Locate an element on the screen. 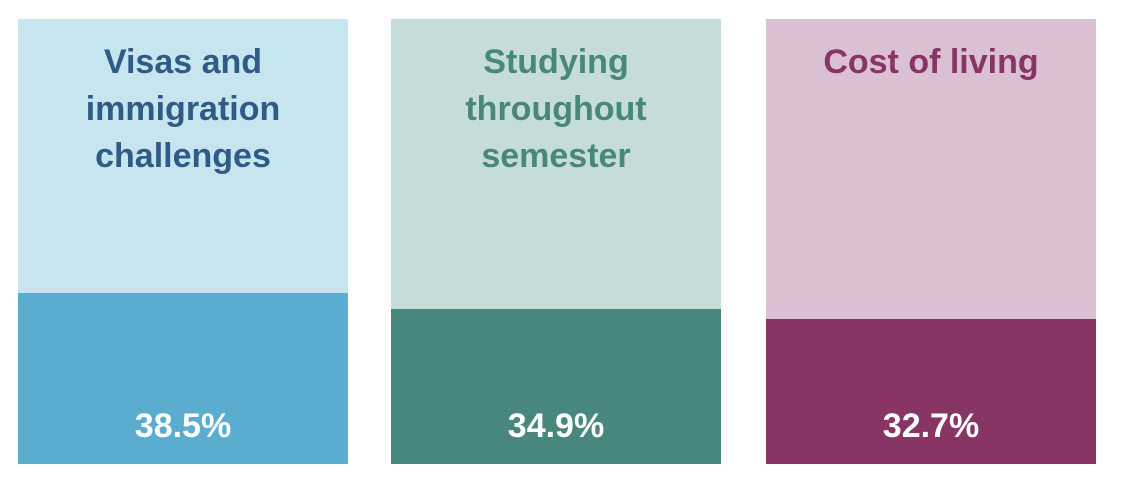  value-label: 34.9% is located at coordinates (556, 426).